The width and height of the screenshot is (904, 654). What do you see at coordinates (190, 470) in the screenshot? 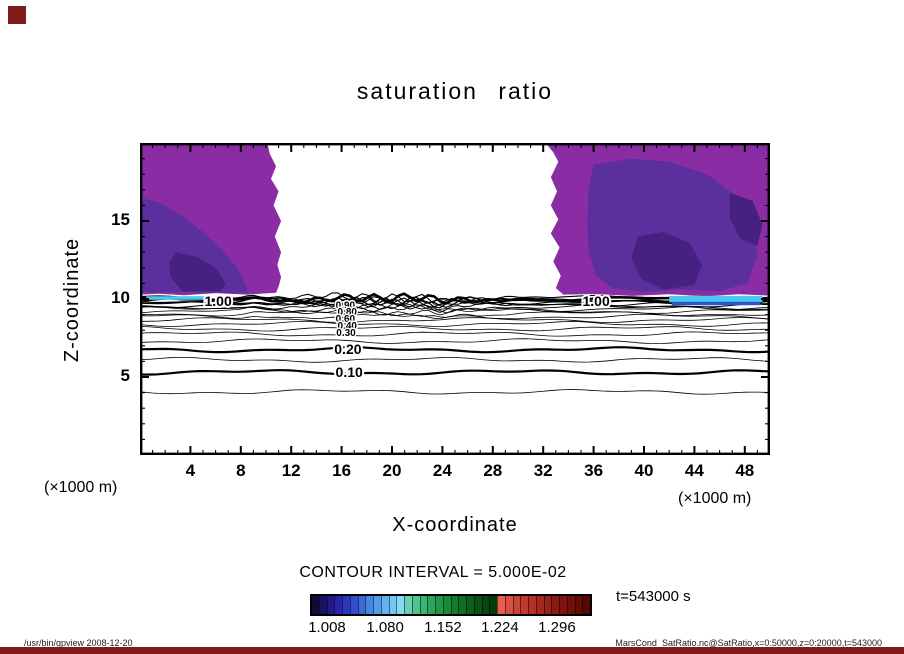
I see `x-tick-label: 4` at bounding box center [190, 470].